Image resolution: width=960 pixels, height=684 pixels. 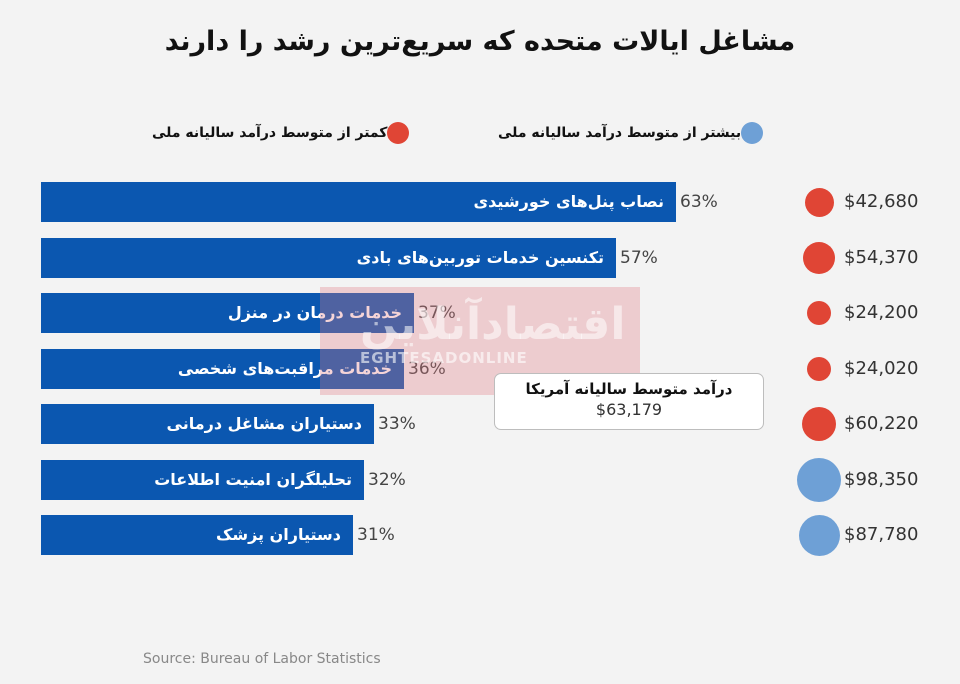 I want to click on salary-label: $24,020, so click(x=881, y=368).